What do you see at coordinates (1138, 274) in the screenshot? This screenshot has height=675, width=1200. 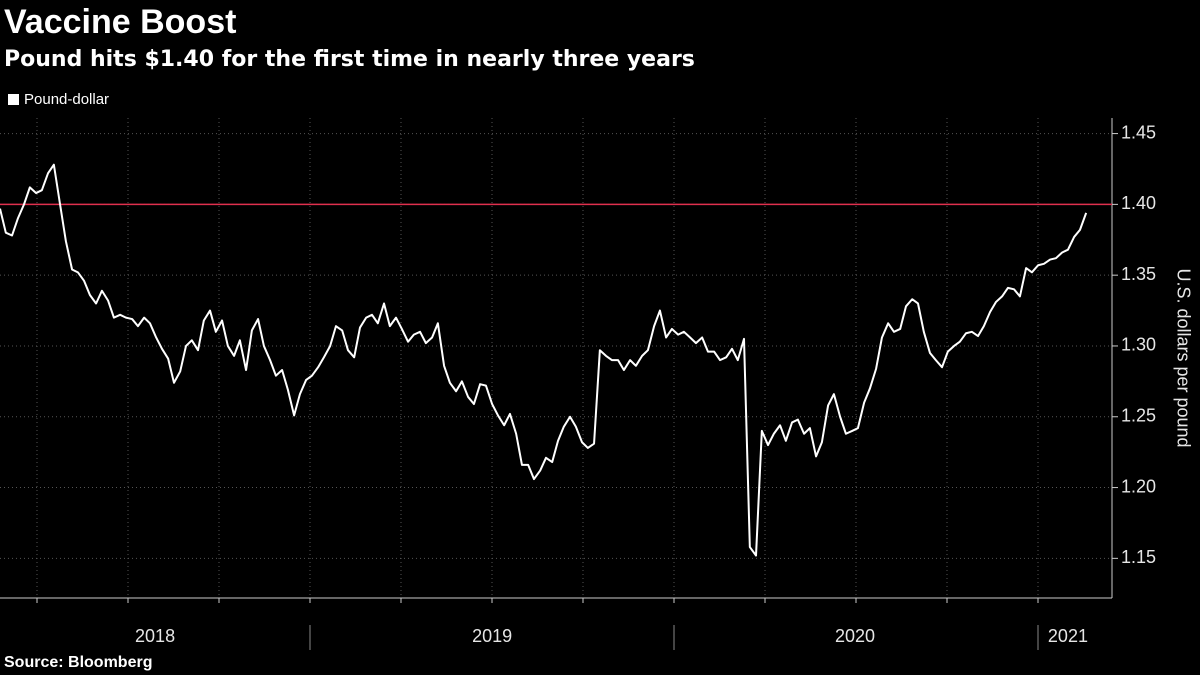 I see `y-tick-label: 1.35` at bounding box center [1138, 274].